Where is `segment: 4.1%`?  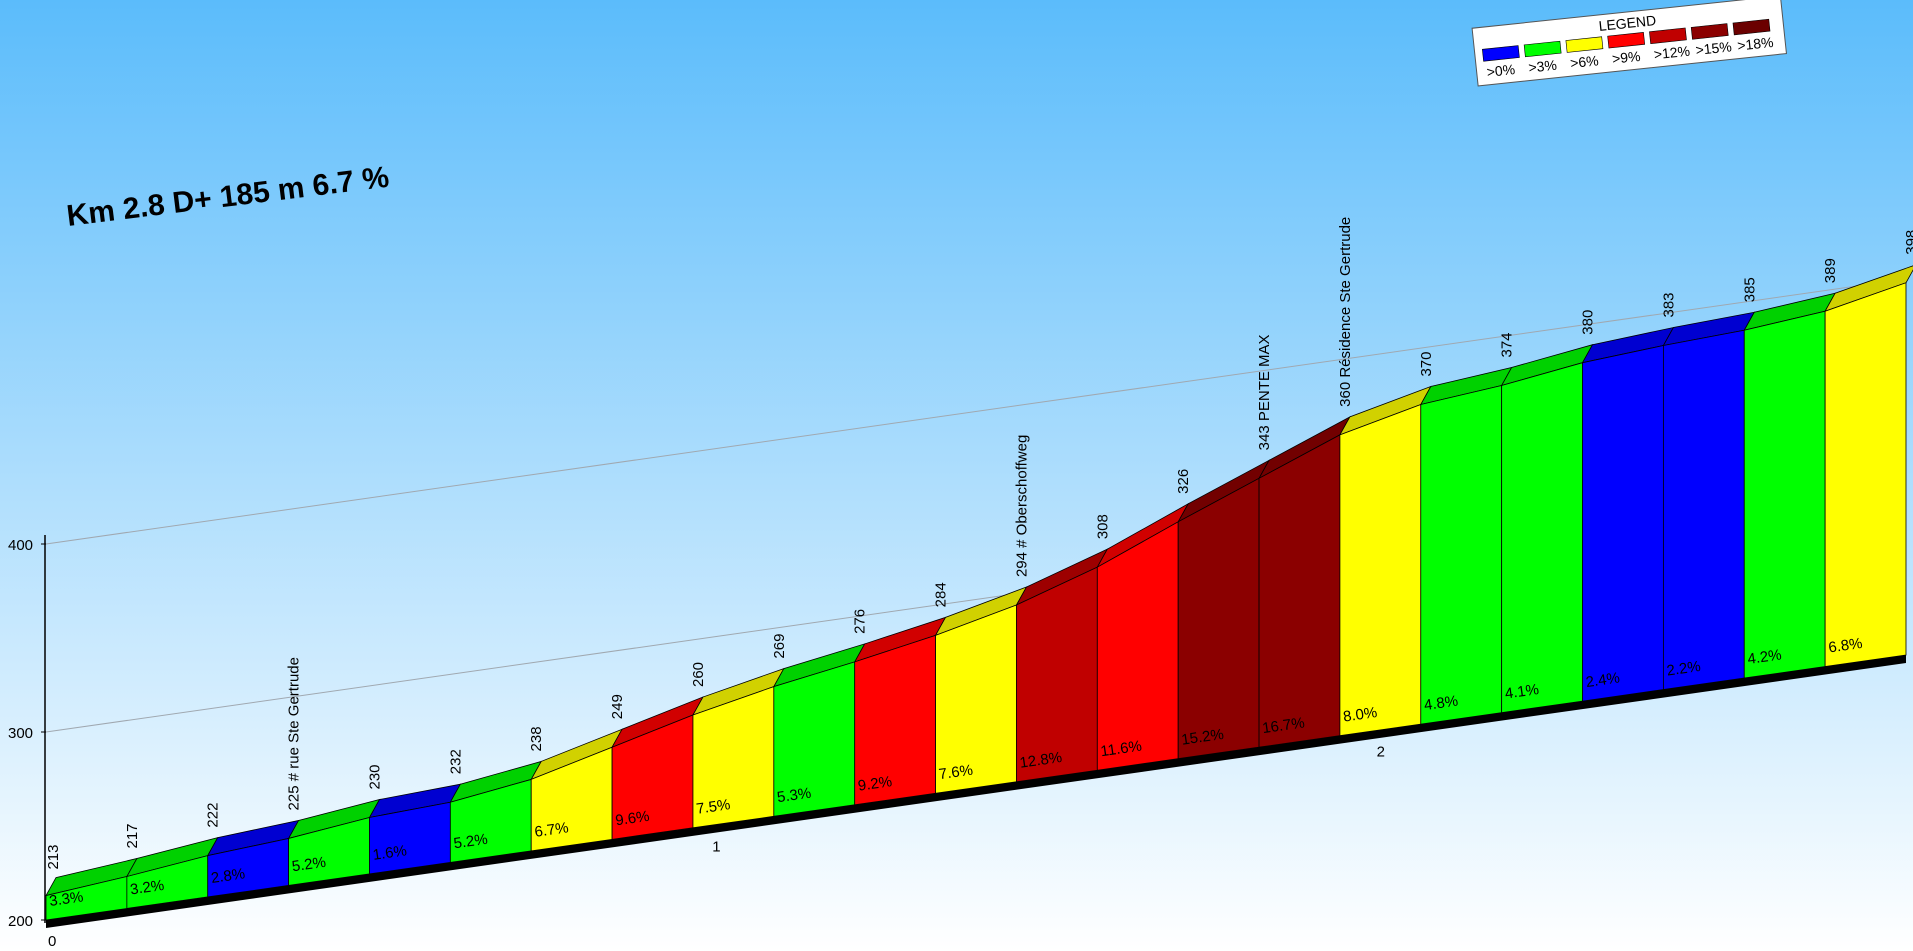
segment: 4.1% is located at coordinates (1547, 529).